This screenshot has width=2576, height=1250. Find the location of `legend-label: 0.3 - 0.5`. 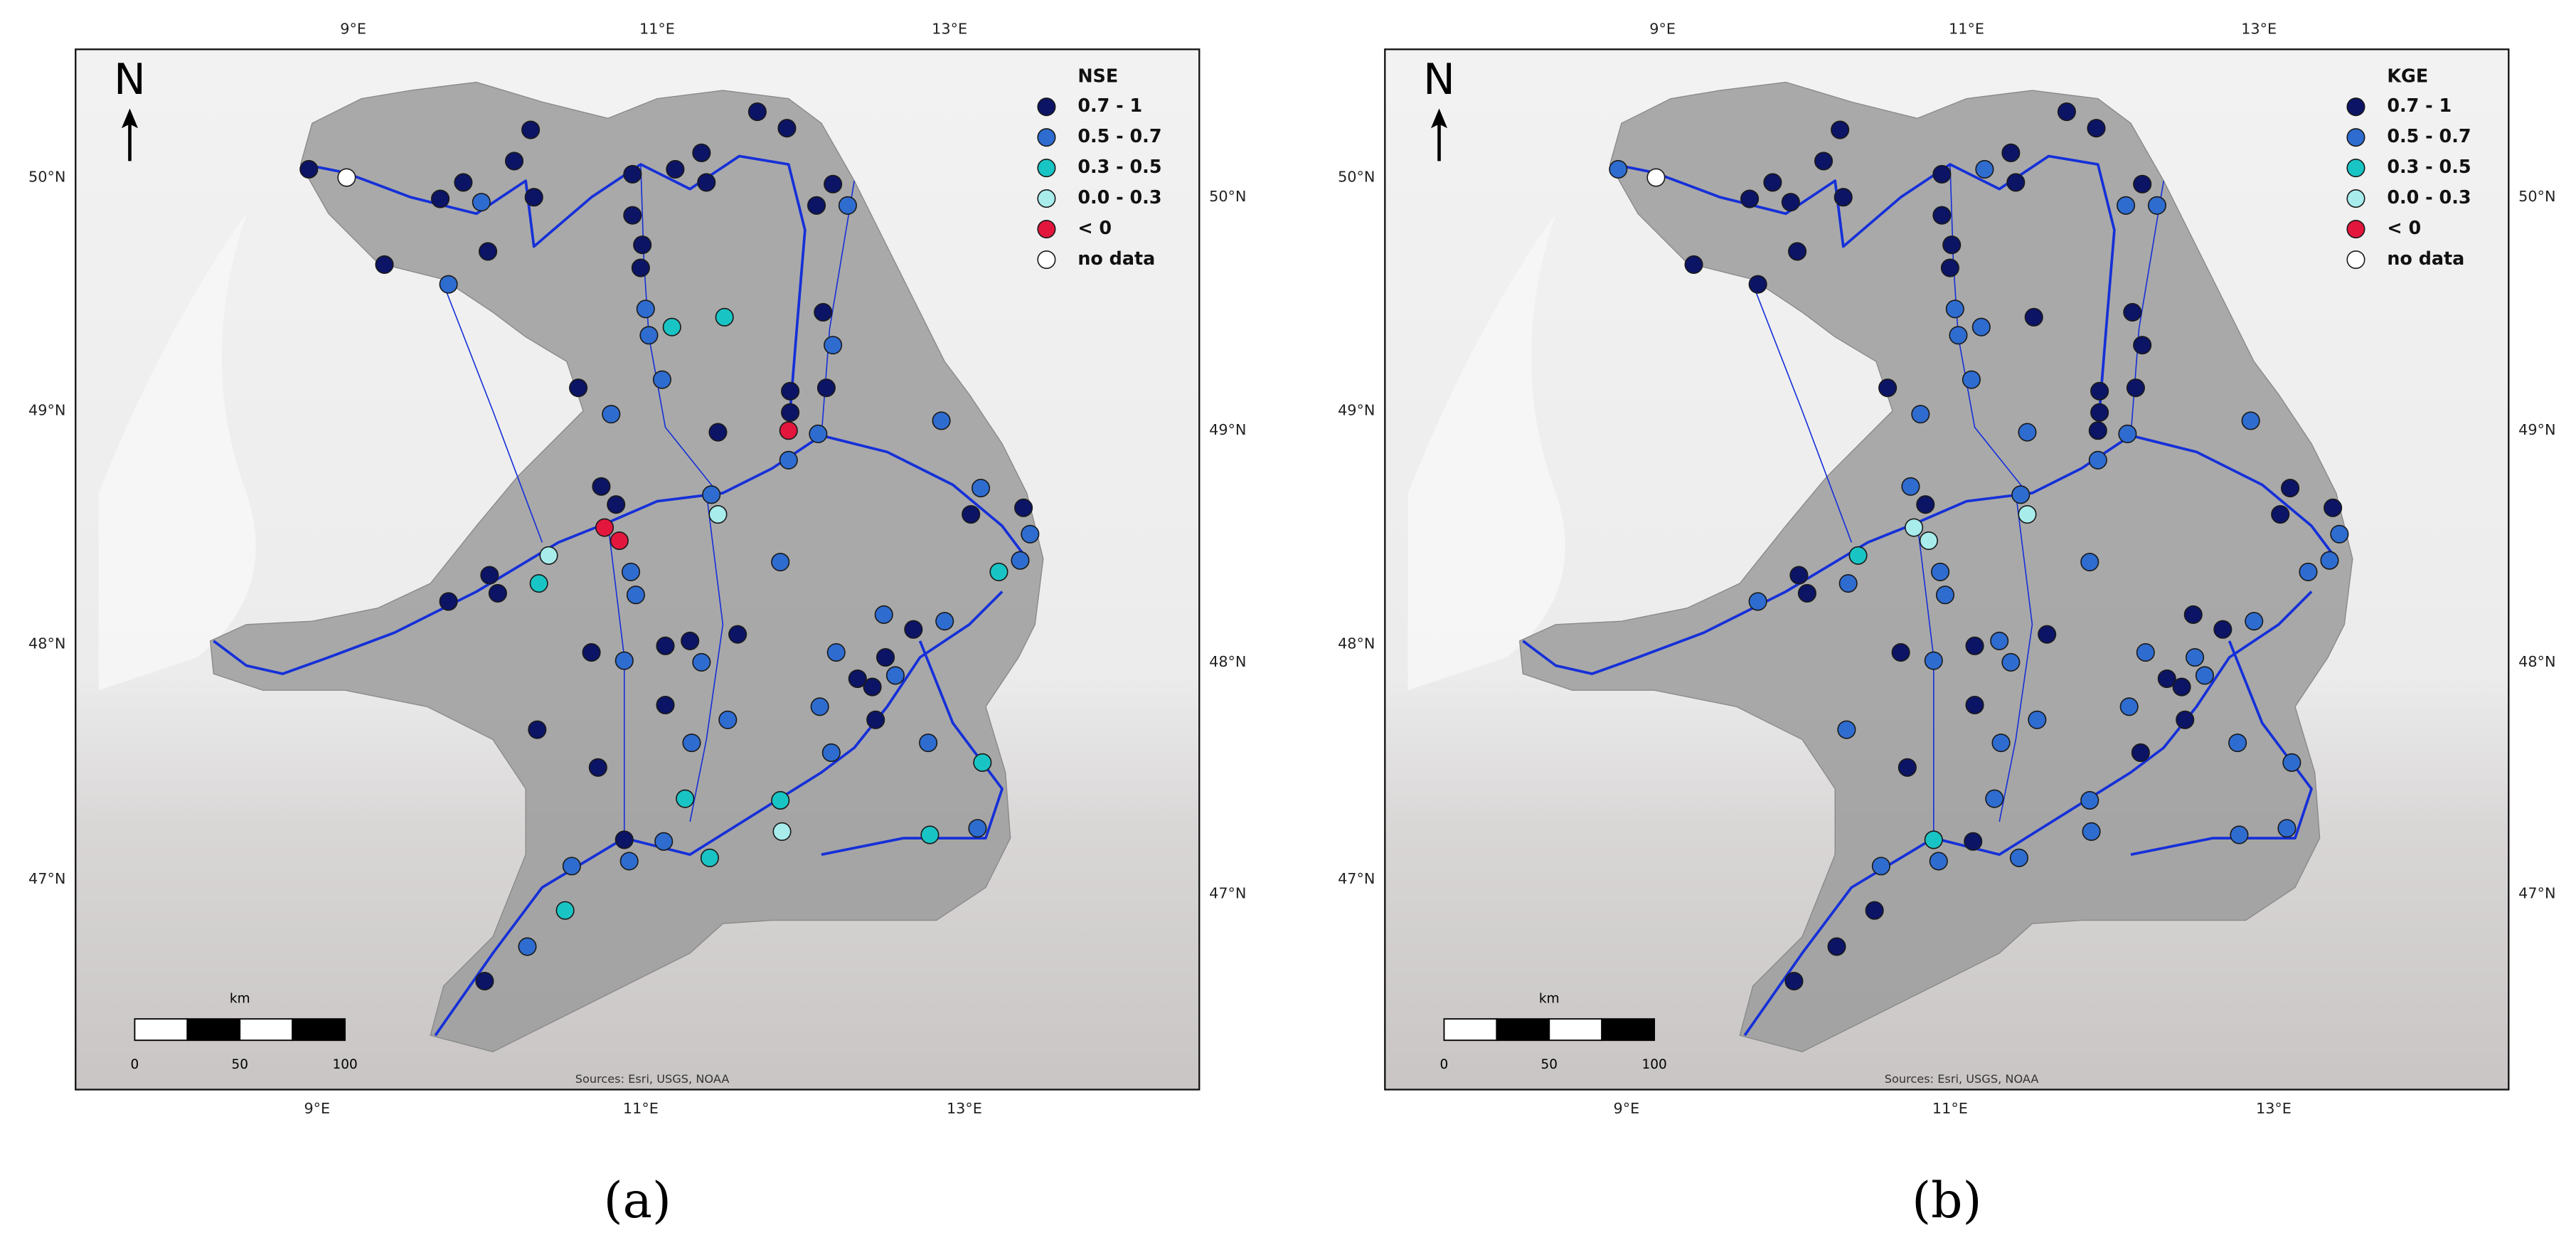

legend-label: 0.3 - 0.5 is located at coordinates (2429, 166).